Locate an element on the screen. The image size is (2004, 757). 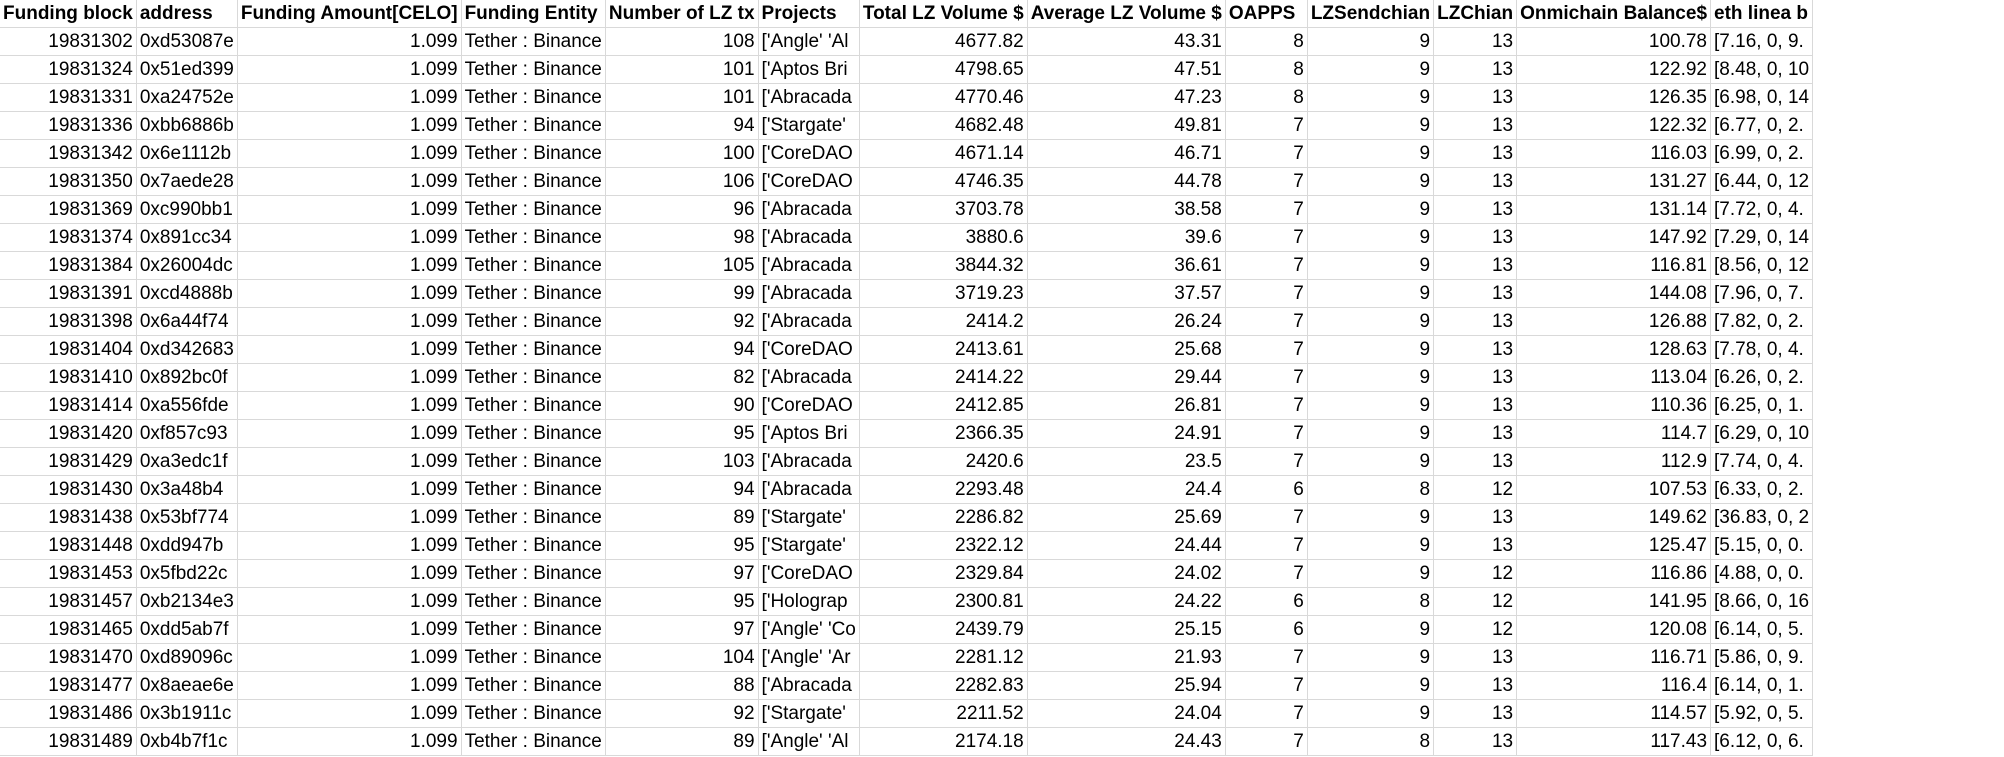
table-cell: 0xd342683 is located at coordinates (187, 349).